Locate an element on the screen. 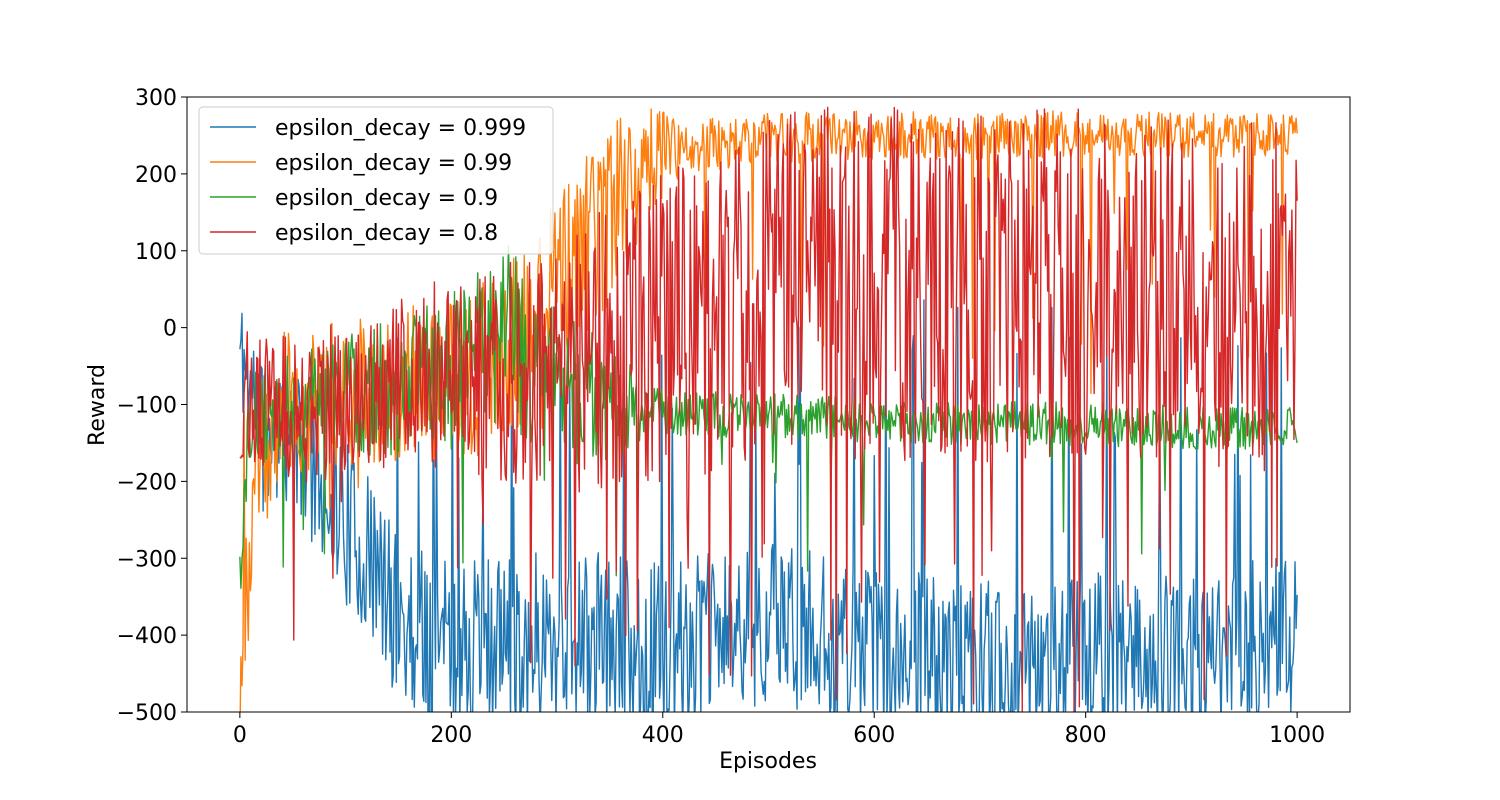  x-tick-label: 0 is located at coordinates (240, 735).